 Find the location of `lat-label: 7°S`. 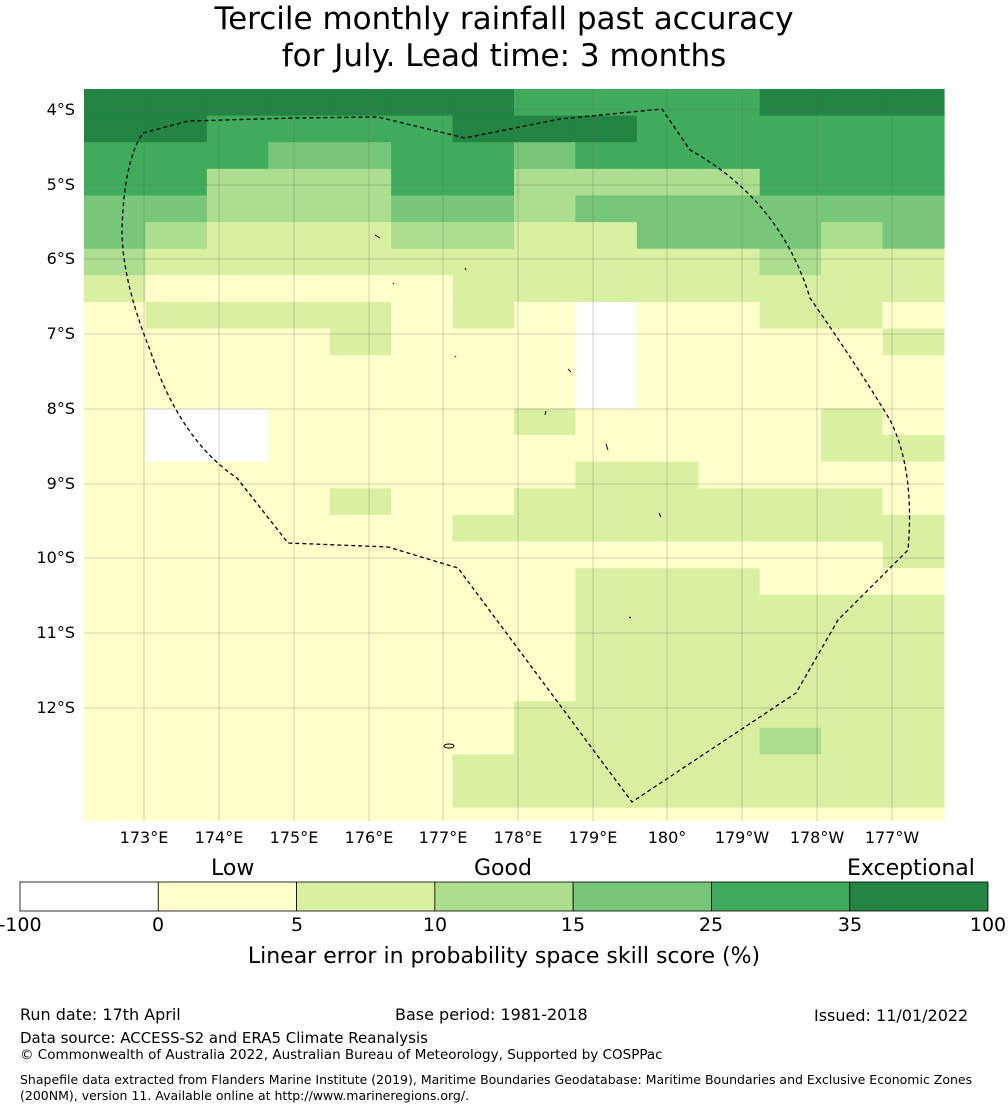

lat-label: 7°S is located at coordinates (60, 333).